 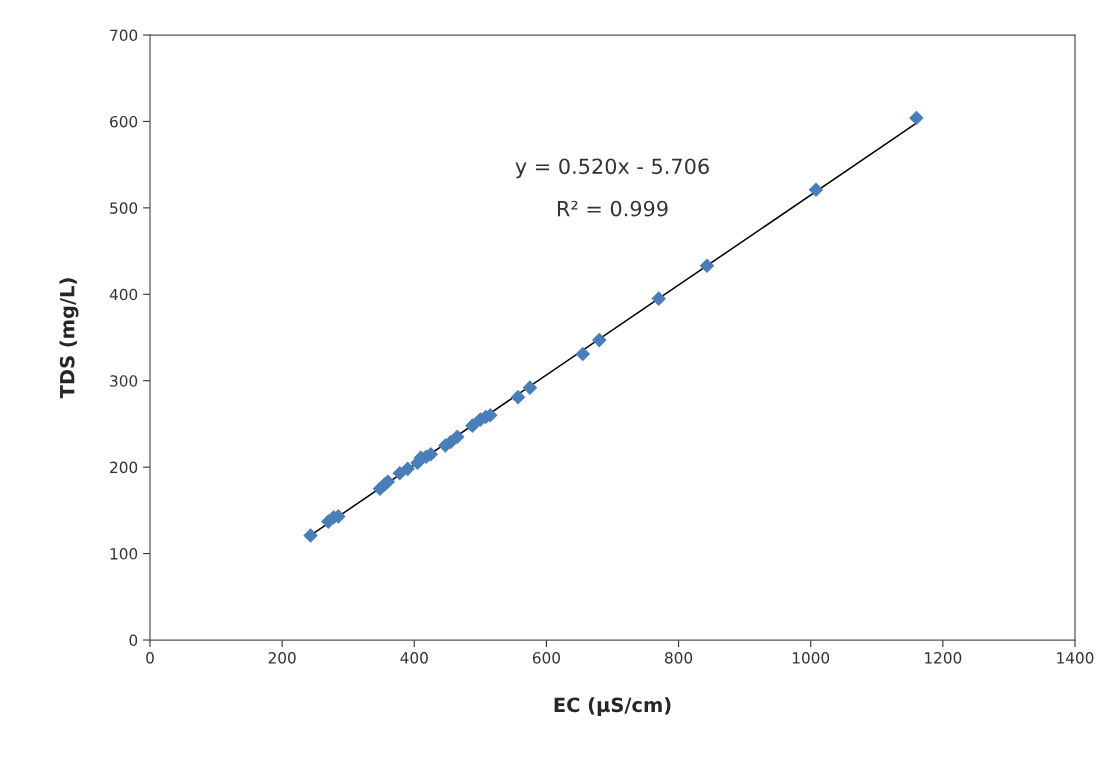 I want to click on y-tick-label: 700, so click(x=124, y=35).